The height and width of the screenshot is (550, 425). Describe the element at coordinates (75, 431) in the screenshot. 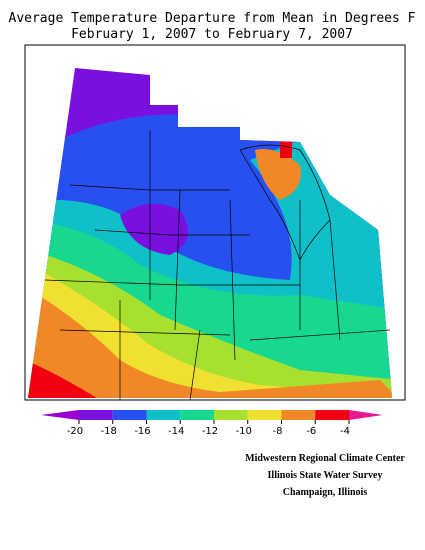

I see `colorbar-tick-label: -20` at that location.